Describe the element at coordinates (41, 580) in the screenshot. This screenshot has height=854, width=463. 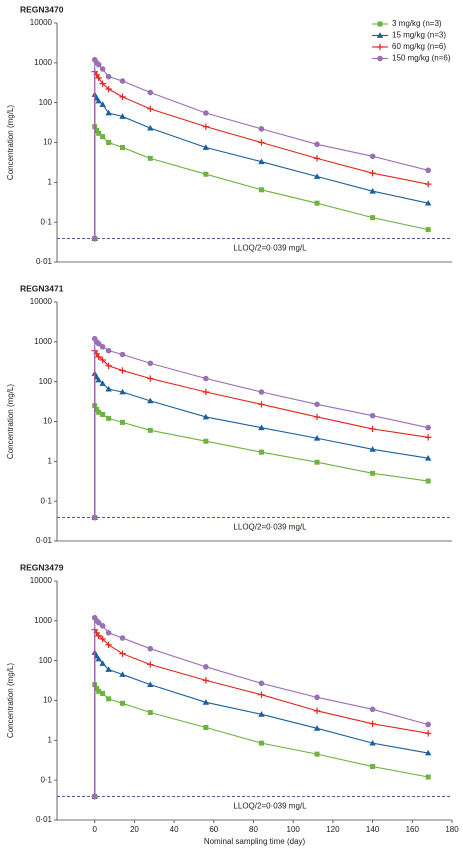
I see `y-tick-label: 10000` at that location.